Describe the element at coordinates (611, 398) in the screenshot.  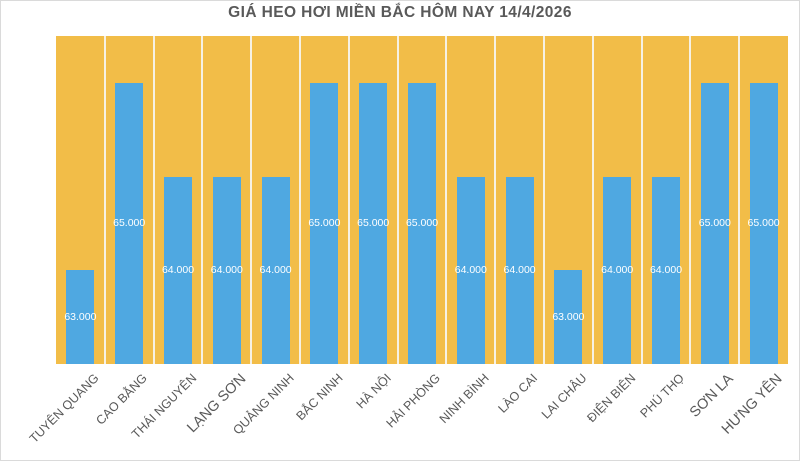
I see `category-axis-label: ĐIỆN BIÊN` at that location.